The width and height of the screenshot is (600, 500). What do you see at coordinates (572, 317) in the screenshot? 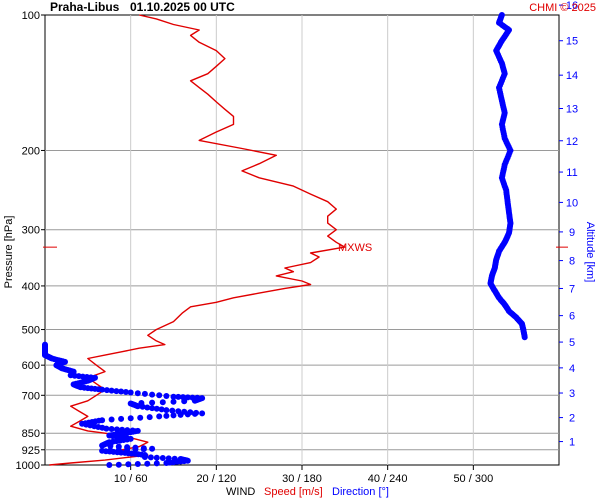
I see `altitude-tick-label: 6` at bounding box center [572, 317].